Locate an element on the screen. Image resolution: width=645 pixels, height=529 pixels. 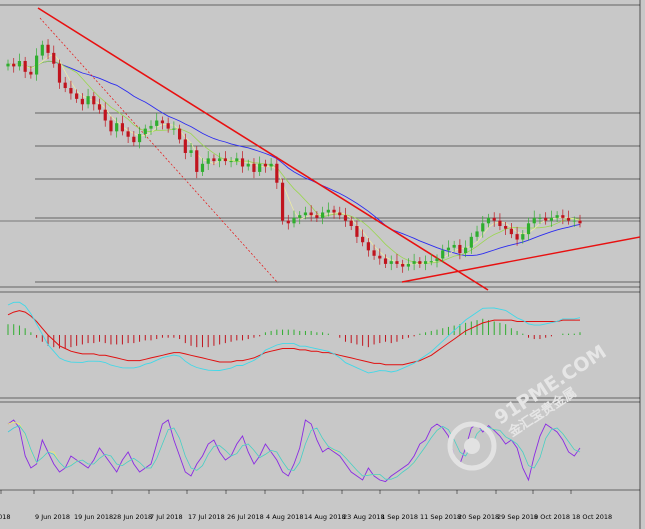
x-tick-label: 1 Sep 2018 is located at coordinates (399, 517).